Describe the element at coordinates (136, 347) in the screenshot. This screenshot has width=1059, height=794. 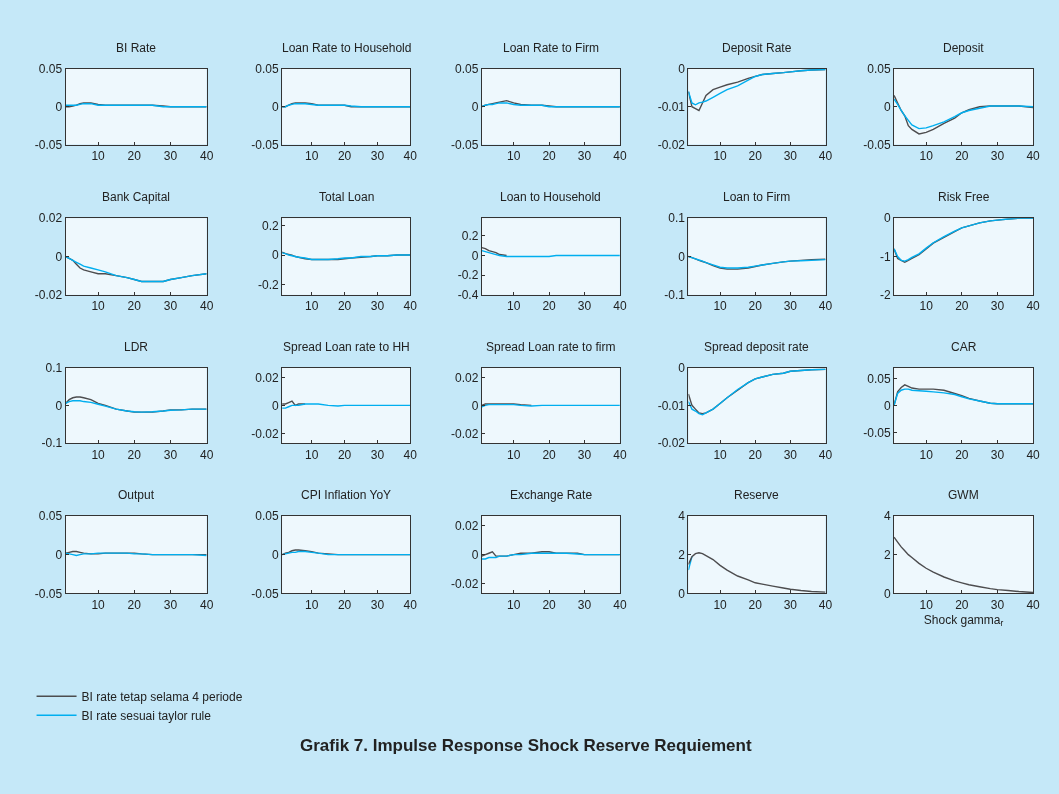
I see `chart-title: LDR` at that location.